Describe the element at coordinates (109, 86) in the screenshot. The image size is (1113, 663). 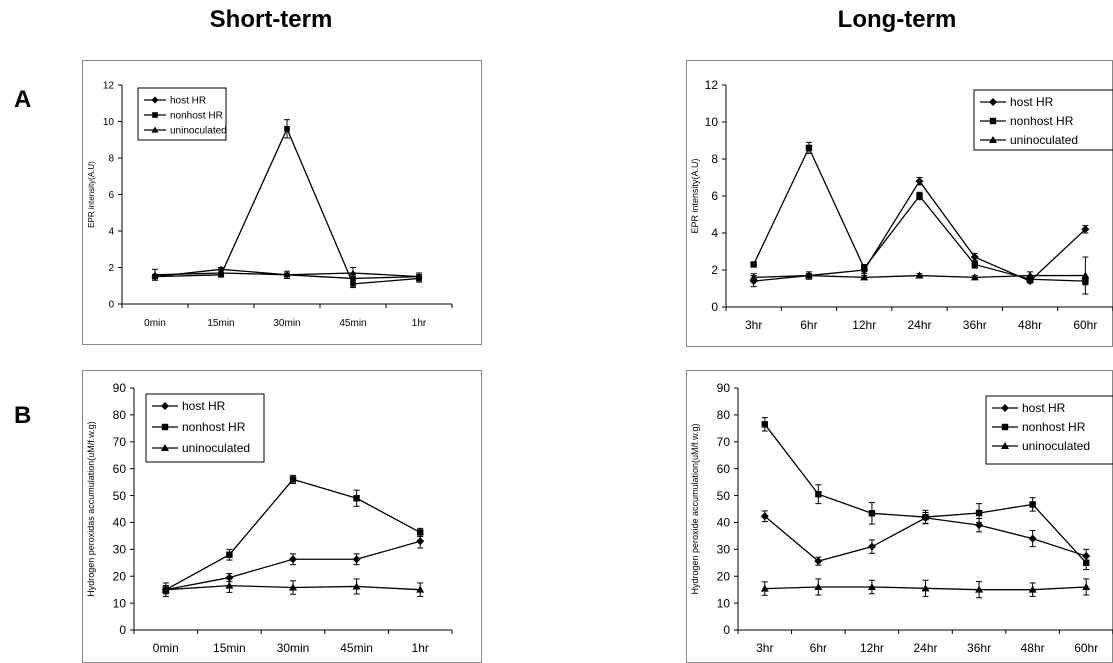
I see `y-tick-label: 12` at that location.